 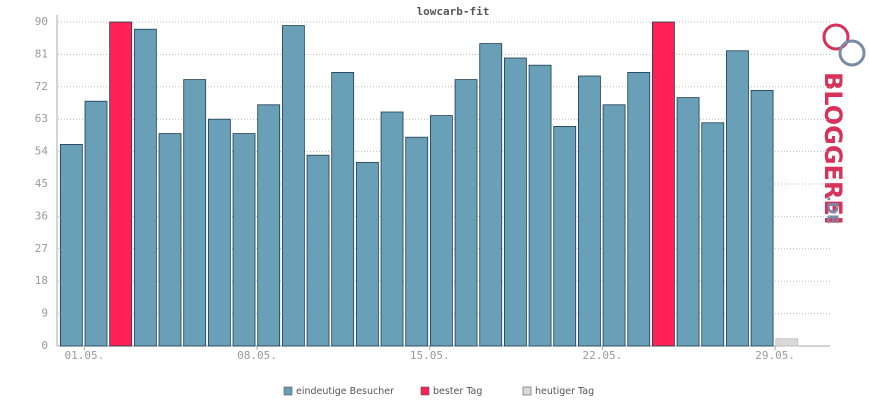 What do you see at coordinates (257, 355) in the screenshot?
I see `x-tick-label: 08.05.` at bounding box center [257, 355].